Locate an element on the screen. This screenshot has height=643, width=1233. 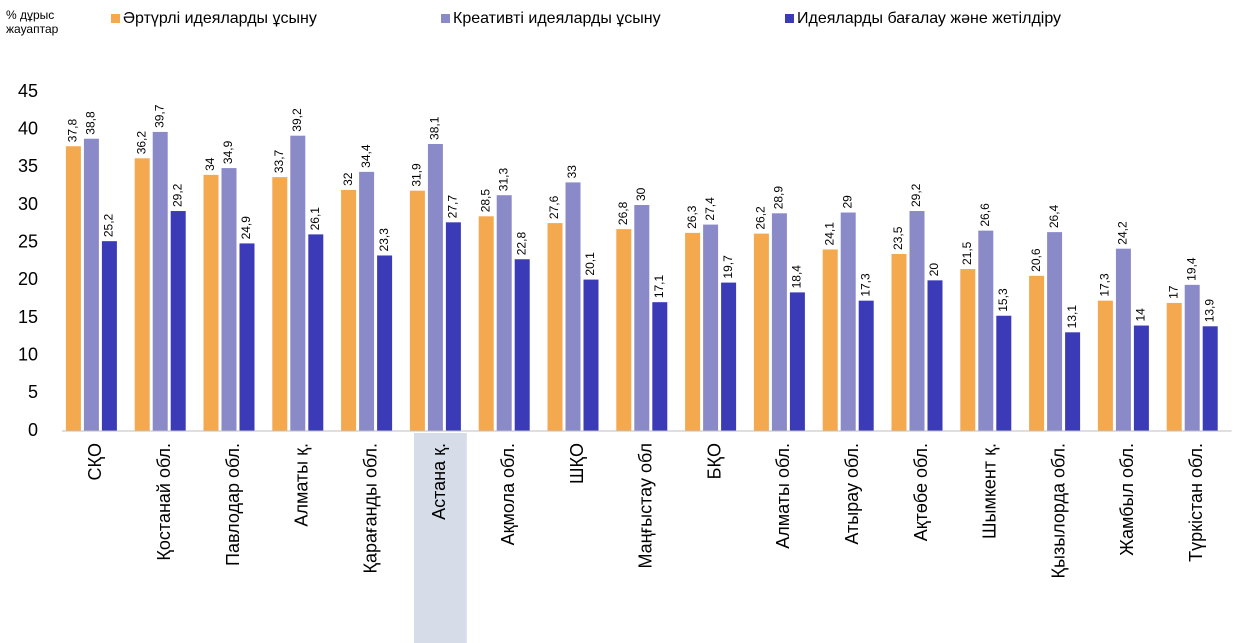
data-label: 24,2 is located at coordinates (1123, 233).